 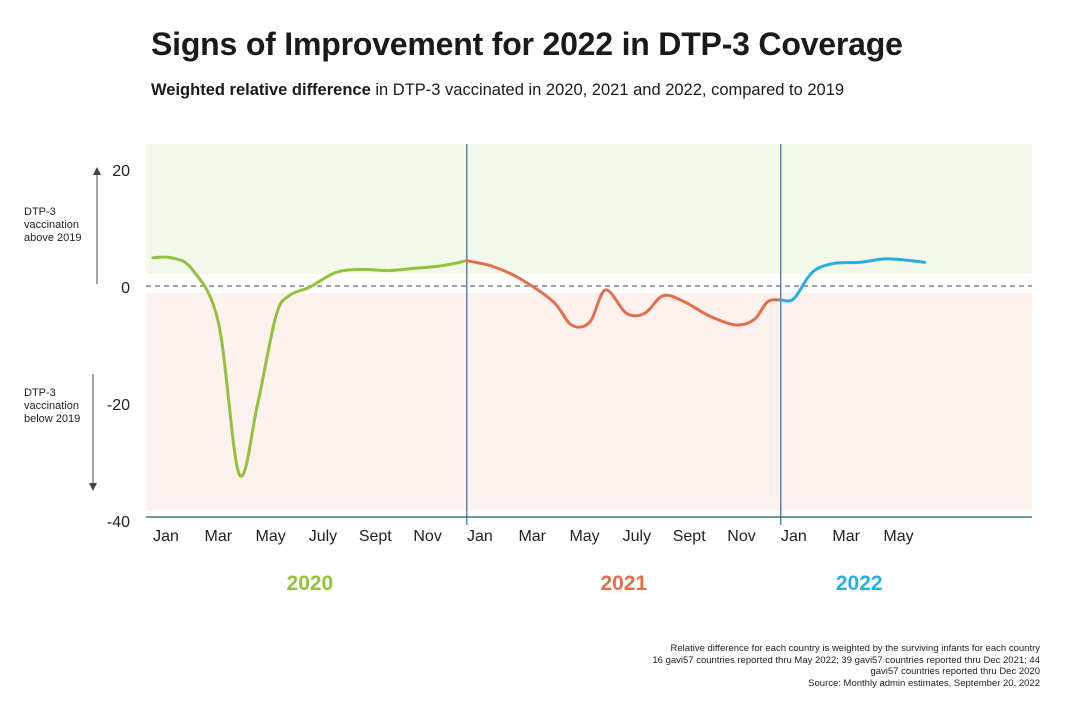 I want to click on series-line-2022, so click(x=853, y=280).